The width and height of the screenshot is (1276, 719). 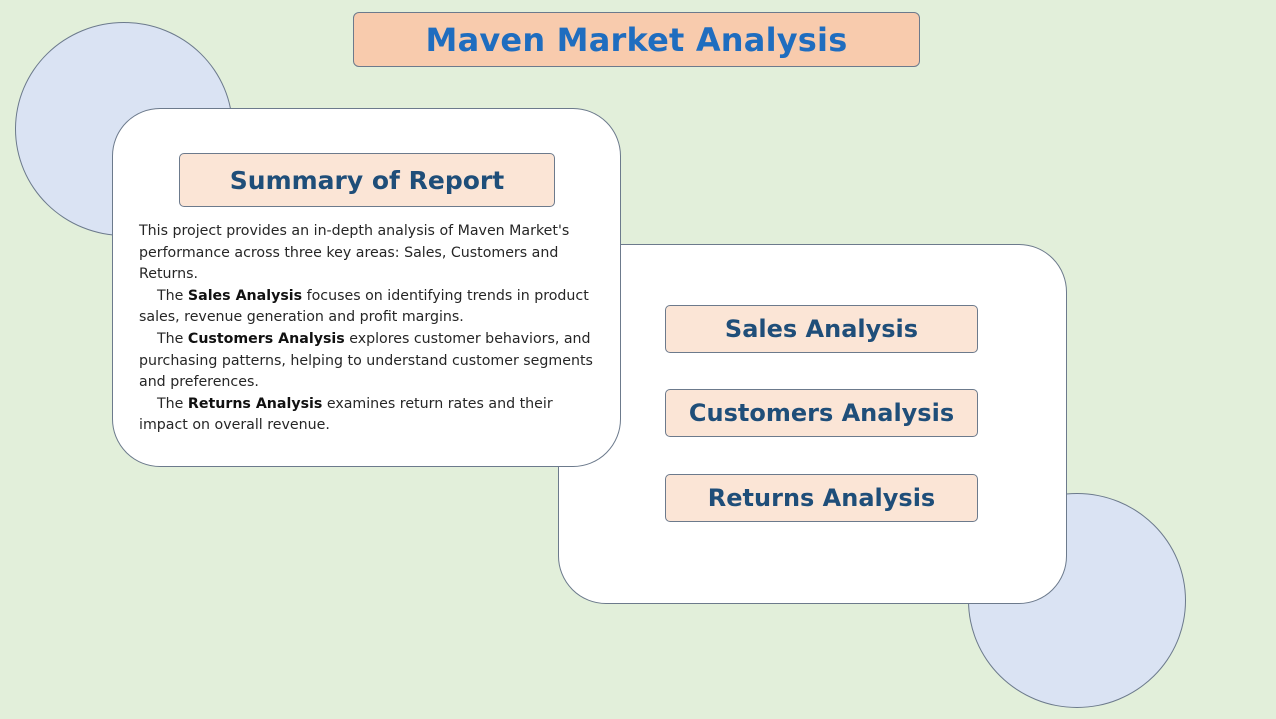 What do you see at coordinates (172, 295) in the screenshot?
I see `summary-sales-prefix: The` at bounding box center [172, 295].